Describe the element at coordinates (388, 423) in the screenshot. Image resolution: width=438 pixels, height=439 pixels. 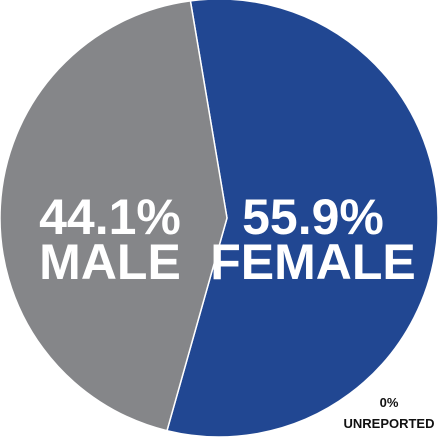
I see `unreported-name-label: UNREPORTED` at that location.